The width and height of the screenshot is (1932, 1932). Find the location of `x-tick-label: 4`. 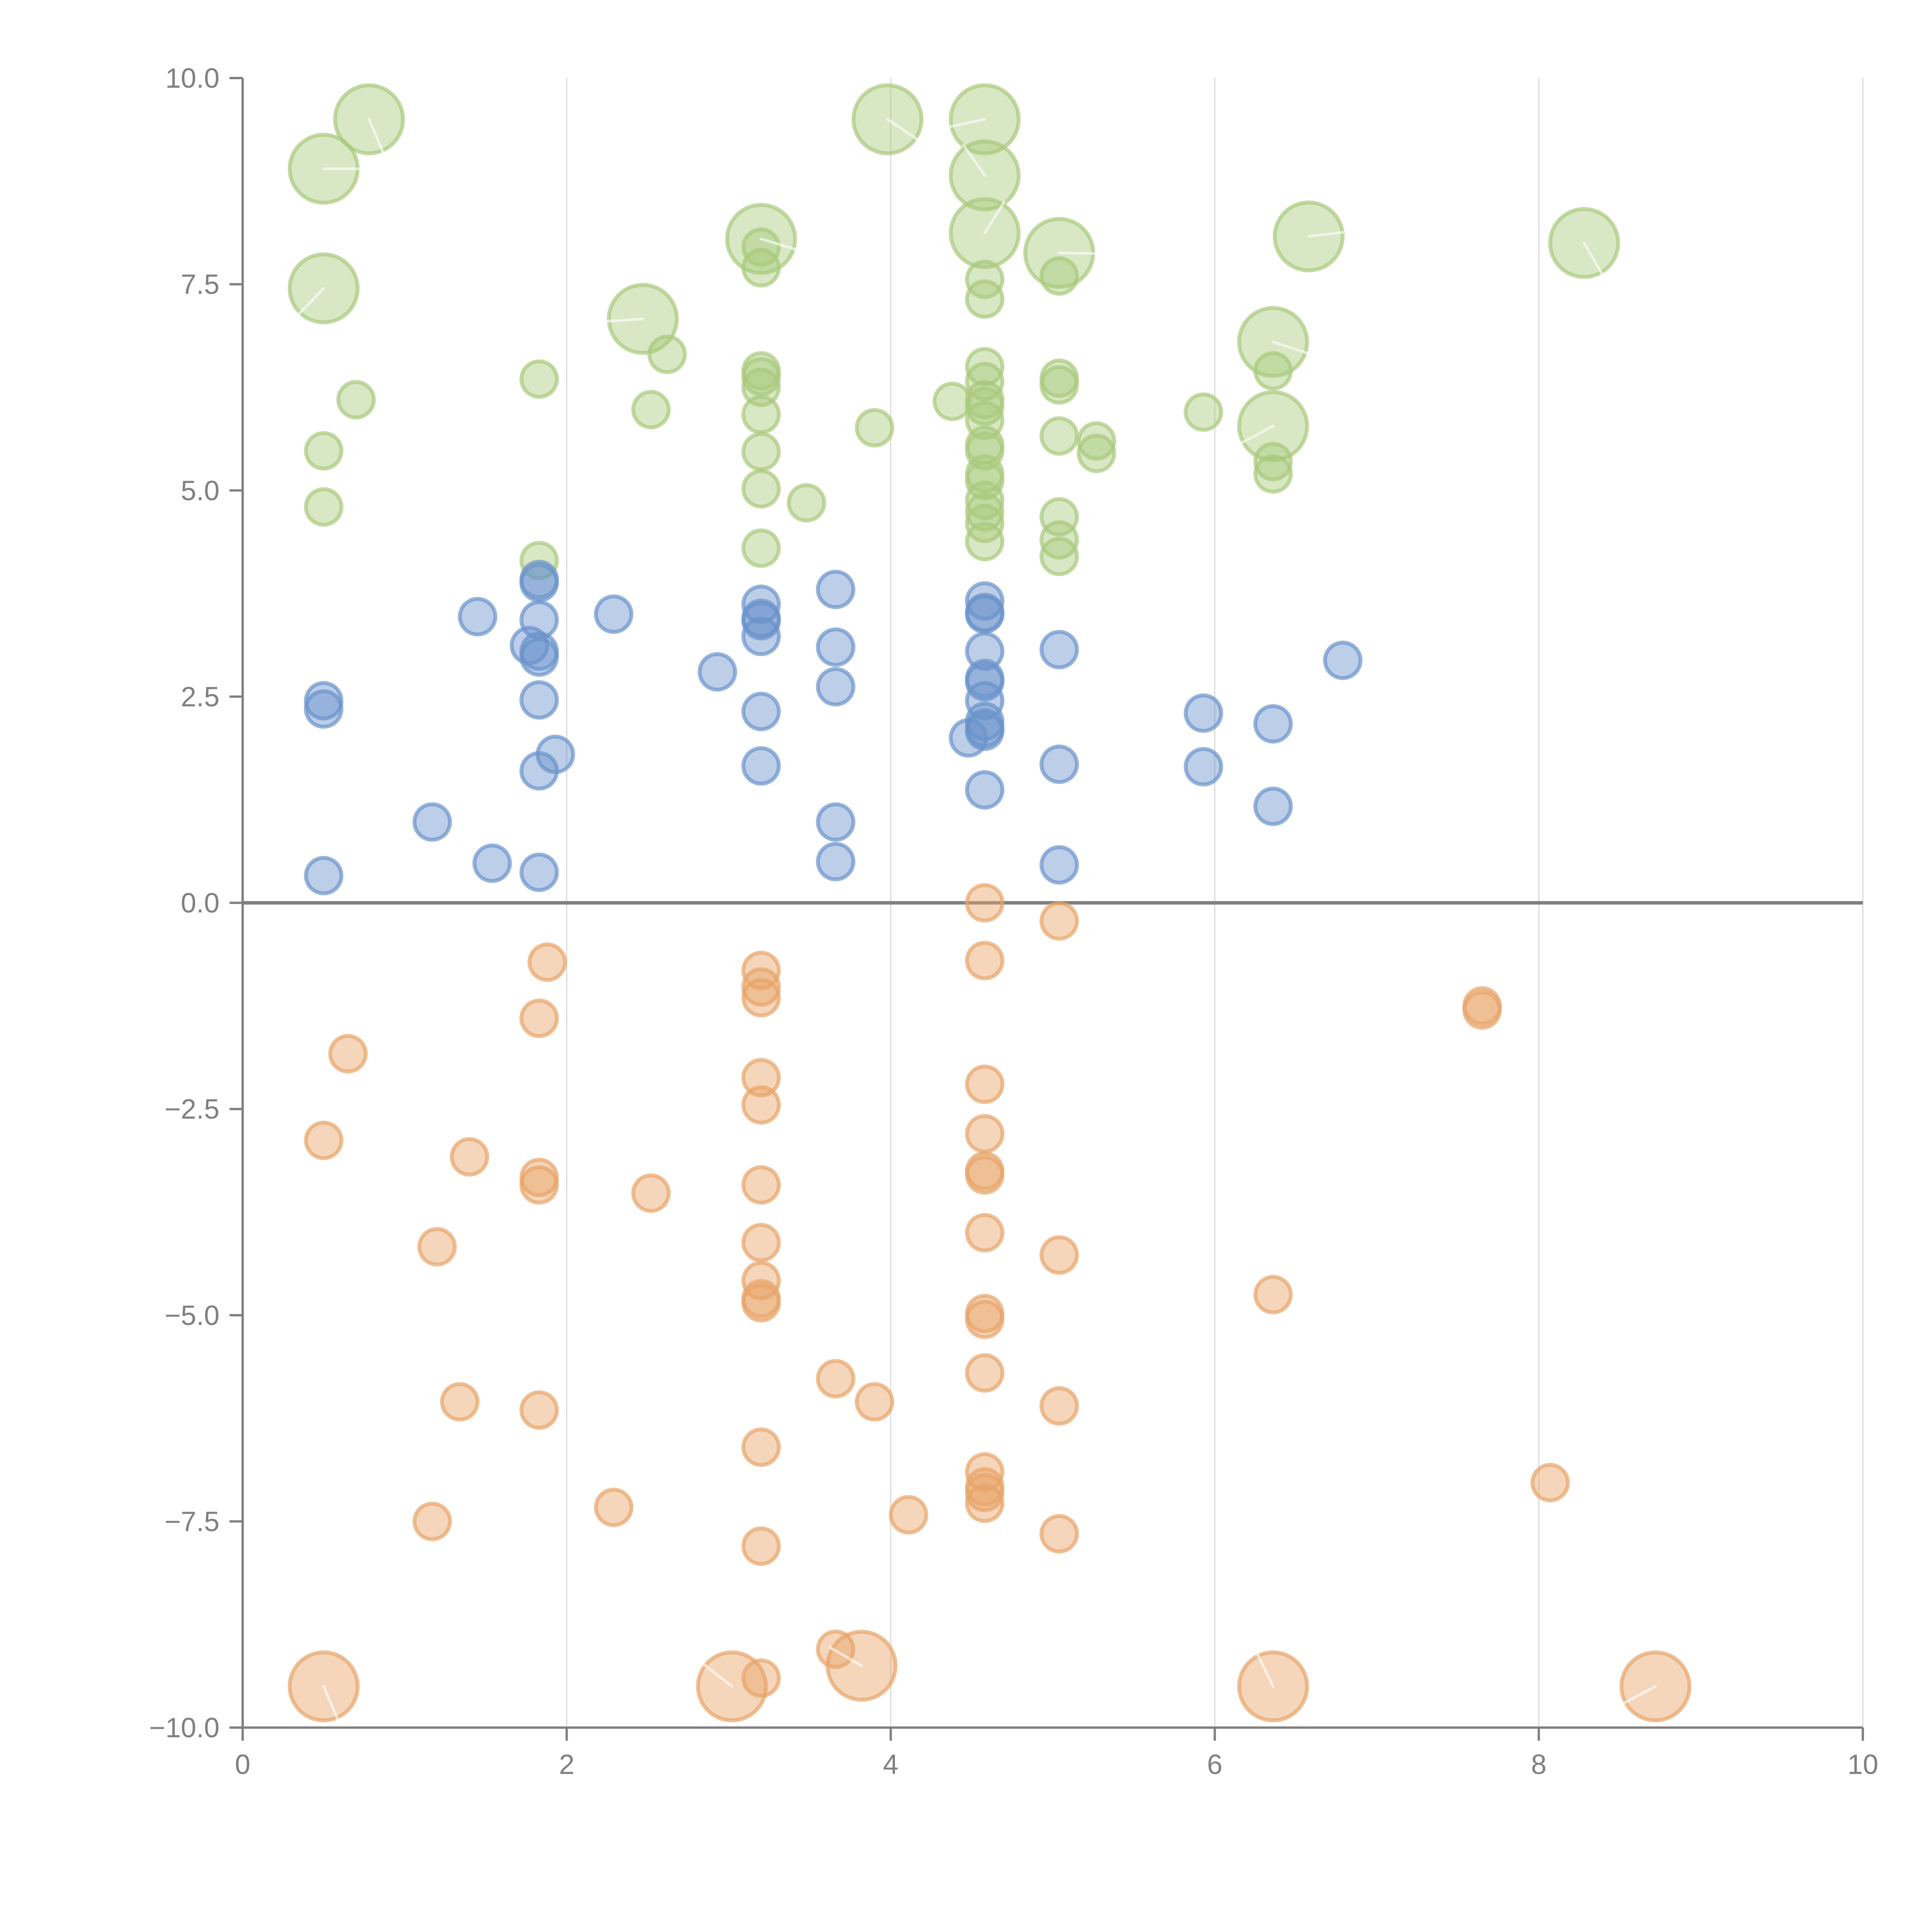

x-tick-label: 4 is located at coordinates (891, 1765).